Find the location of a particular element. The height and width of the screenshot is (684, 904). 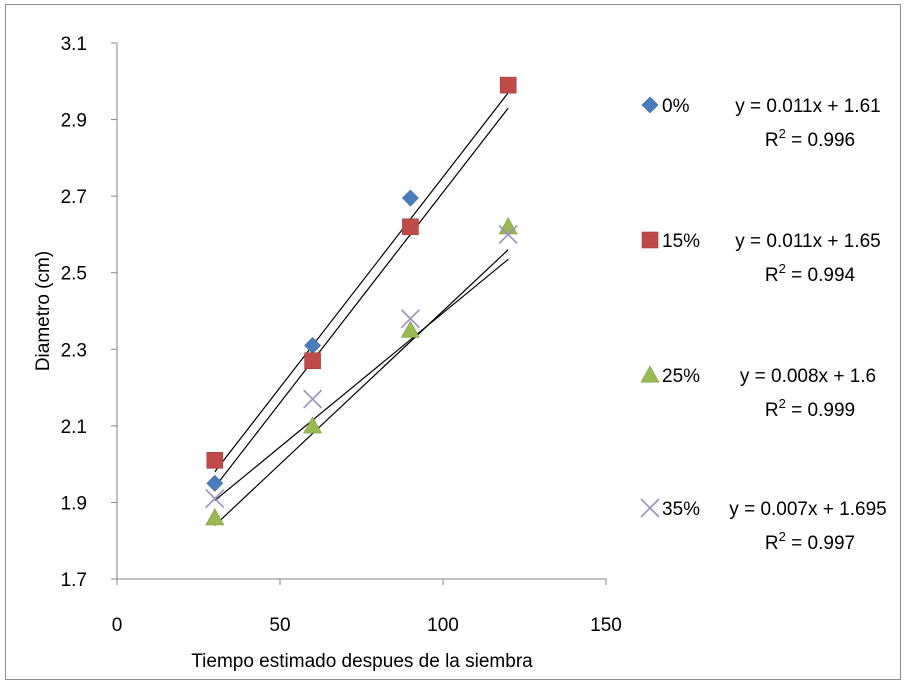

x-tick-label: 100 is located at coordinates (443, 625).